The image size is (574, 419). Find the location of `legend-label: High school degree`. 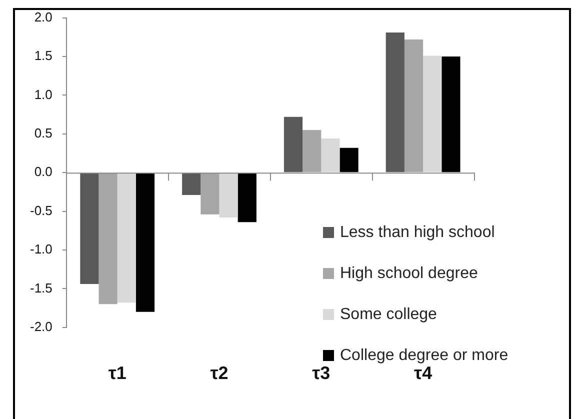

legend-label: High school degree is located at coordinates (409, 273).